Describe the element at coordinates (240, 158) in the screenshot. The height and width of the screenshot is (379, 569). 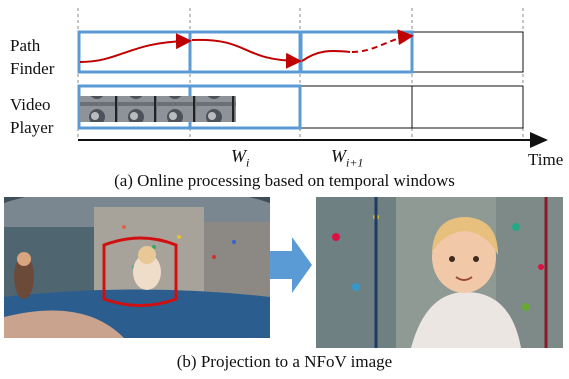
I see `window-label-i: Wi` at that location.